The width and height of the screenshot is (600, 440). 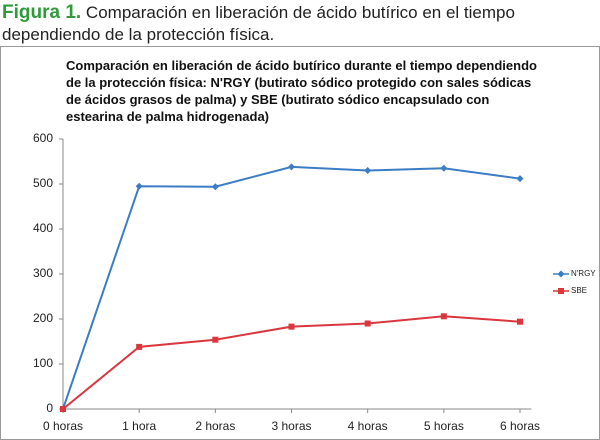 What do you see at coordinates (139, 426) in the screenshot?
I see `x-tick-label: 1 hora` at bounding box center [139, 426].